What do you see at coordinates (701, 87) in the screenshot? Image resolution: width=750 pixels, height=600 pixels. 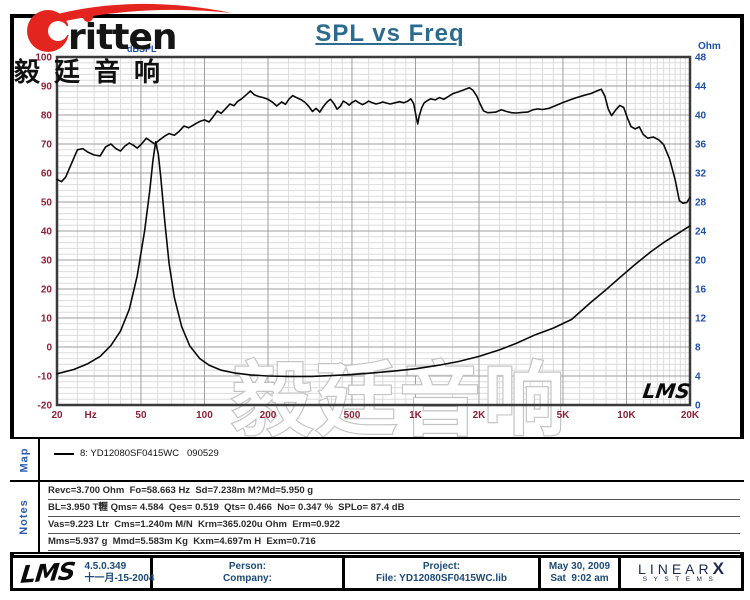 I see `right-axis-tick: 44` at bounding box center [701, 87].